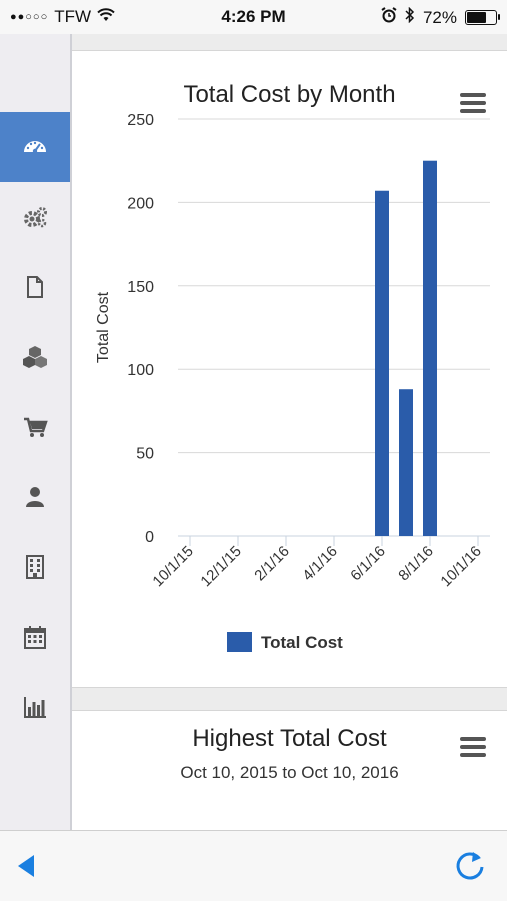 The width and height of the screenshot is (507, 901). Describe the element at coordinates (140, 370) in the screenshot. I see `y-tick-label: 100` at that location.